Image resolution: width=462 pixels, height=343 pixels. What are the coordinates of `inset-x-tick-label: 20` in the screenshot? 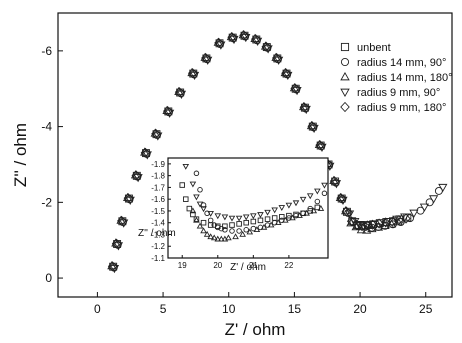 It's located at (217, 265).